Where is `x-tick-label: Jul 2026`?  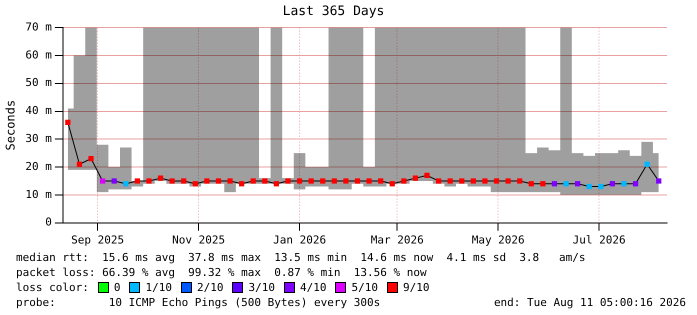 x-tick-label: Jul 2026 is located at coordinates (599, 239).